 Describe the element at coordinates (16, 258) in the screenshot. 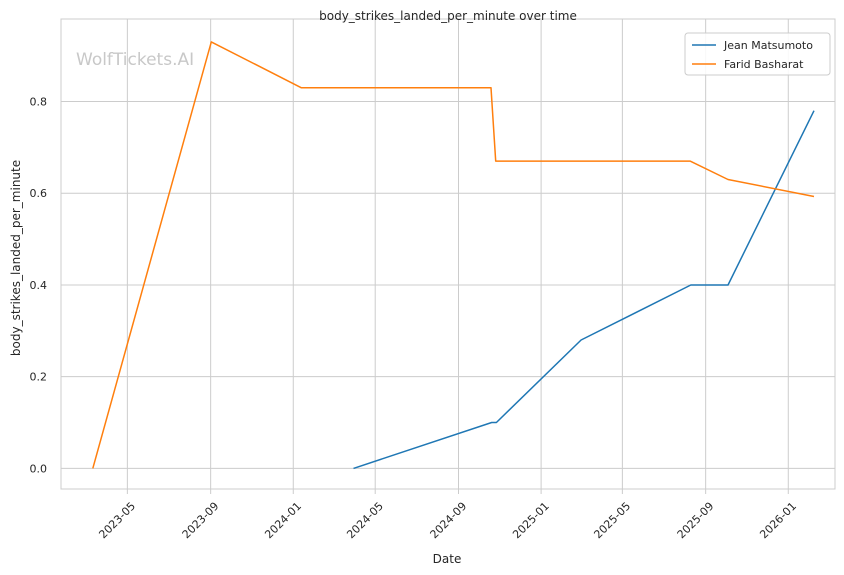

I see `y-axis-label: body_strikes_landed_per_minute` at that location.